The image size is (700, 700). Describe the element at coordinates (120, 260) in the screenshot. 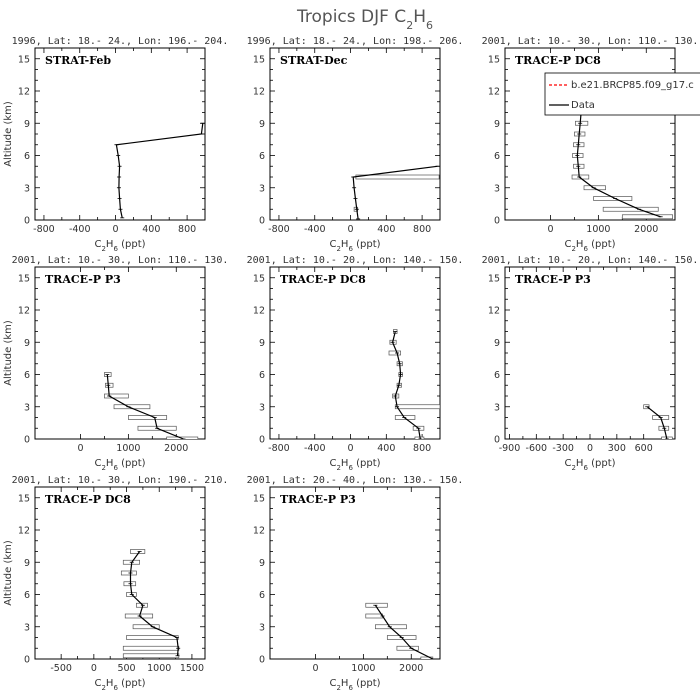

I see `panel-header: 2001, Lat: 10.- 30., Lon: 110.- 130.` at that location.